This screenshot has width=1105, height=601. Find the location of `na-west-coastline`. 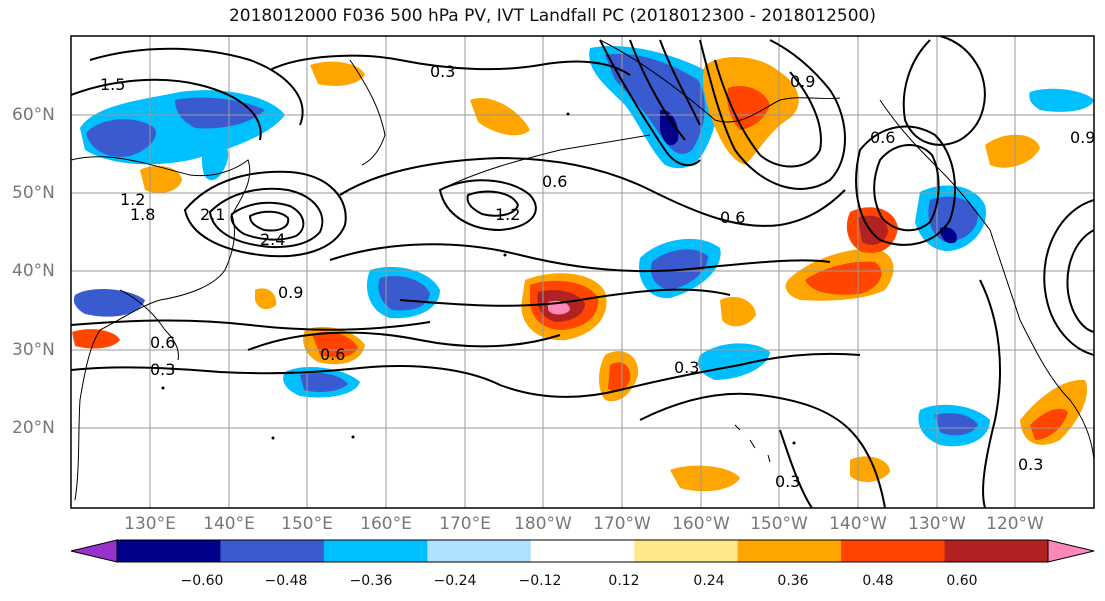

na-west-coastline is located at coordinates (986, 280).